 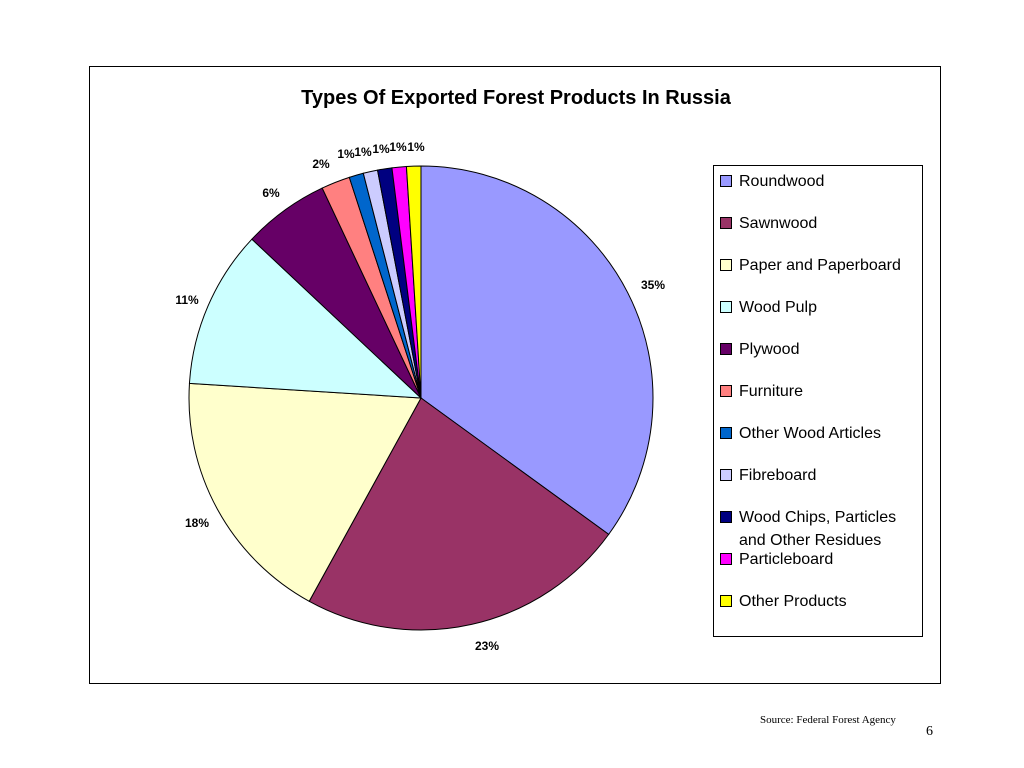 I want to click on legend-item: Particleboard, so click(x=822, y=559).